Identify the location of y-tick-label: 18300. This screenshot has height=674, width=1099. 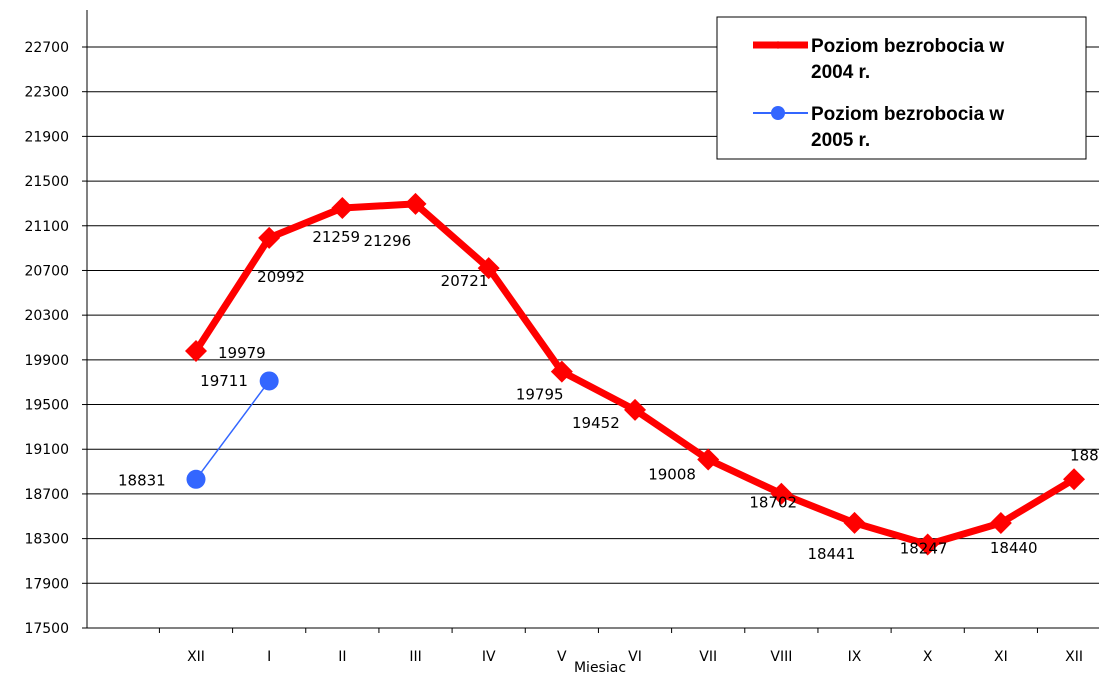
(46, 540).